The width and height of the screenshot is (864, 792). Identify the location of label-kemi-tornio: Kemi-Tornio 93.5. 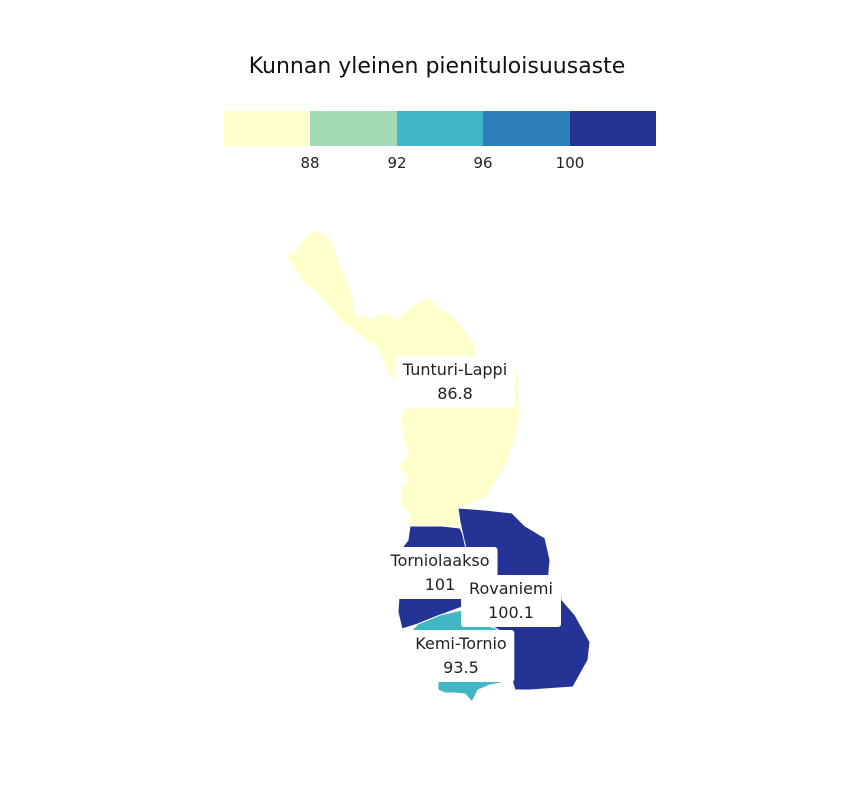
(461, 656).